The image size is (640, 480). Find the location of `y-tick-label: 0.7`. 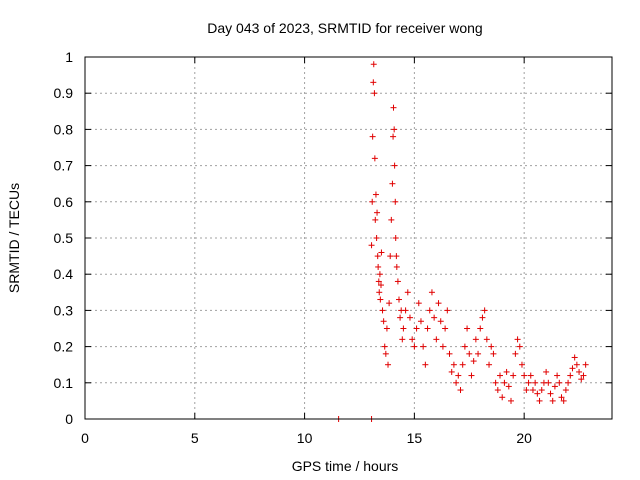

y-tick-label: 0.7 is located at coordinates (64, 166).